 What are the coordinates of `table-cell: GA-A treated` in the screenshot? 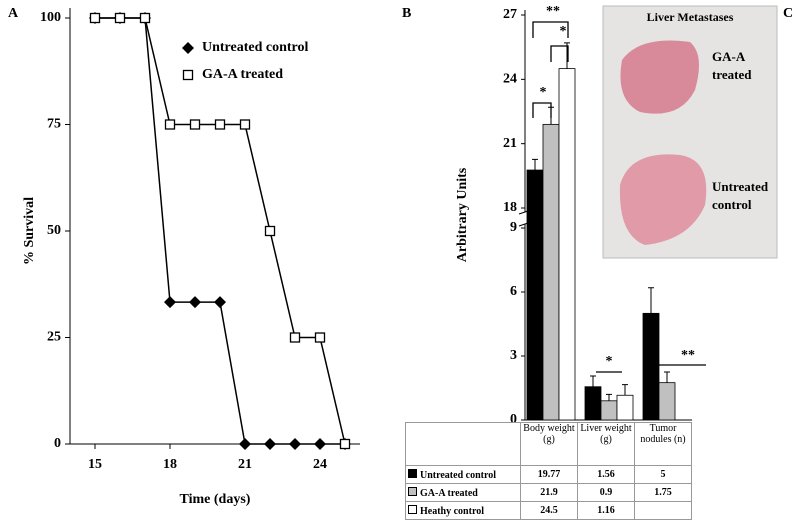 It's located at (463, 492).